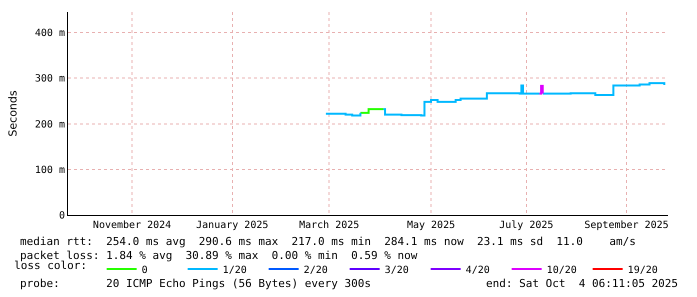  I want to click on y-tick-label: 400 m, so click(49, 34).